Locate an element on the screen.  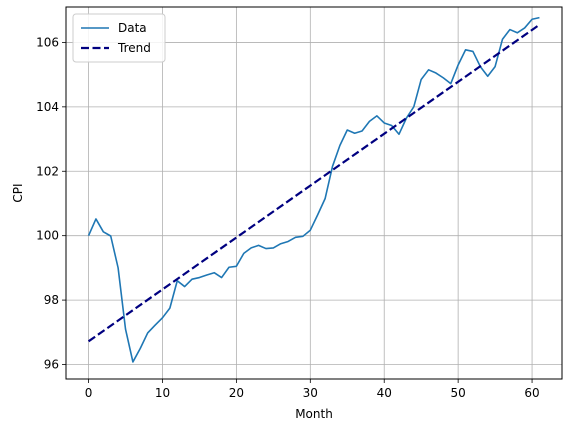
x-tick-label: 50 is located at coordinates (458, 393).